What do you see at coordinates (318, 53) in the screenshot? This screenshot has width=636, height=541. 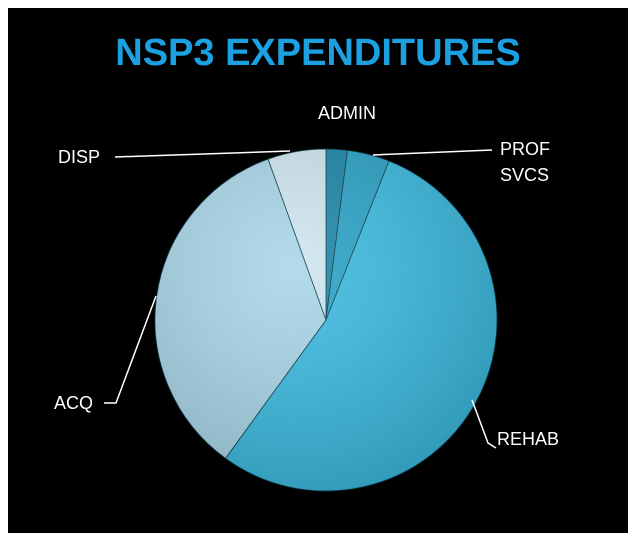 I see `chart-title: NSP3 EXPENDITURES` at bounding box center [318, 53].